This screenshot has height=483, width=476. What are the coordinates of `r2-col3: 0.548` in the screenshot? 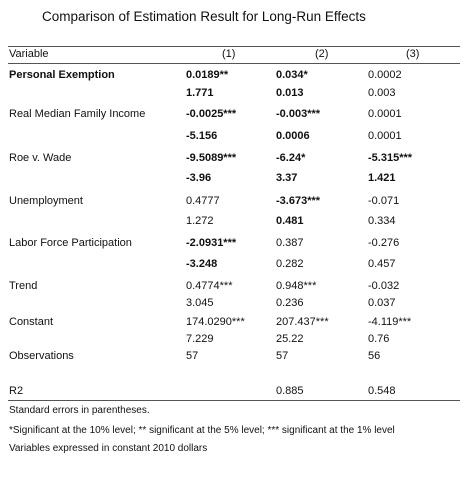 It's located at (382, 391).